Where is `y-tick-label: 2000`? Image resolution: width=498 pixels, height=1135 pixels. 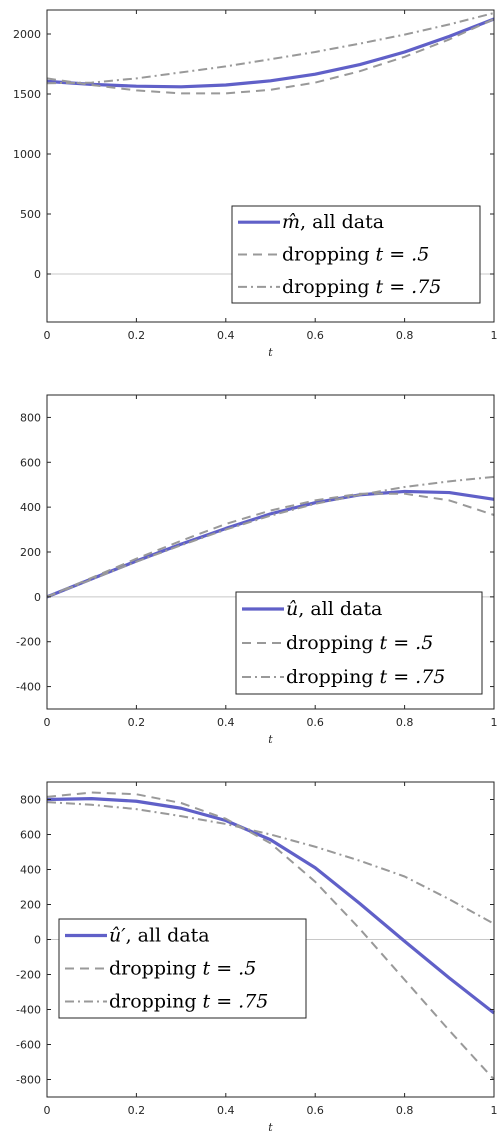 y-tick-label: 2000 is located at coordinates (27, 34).